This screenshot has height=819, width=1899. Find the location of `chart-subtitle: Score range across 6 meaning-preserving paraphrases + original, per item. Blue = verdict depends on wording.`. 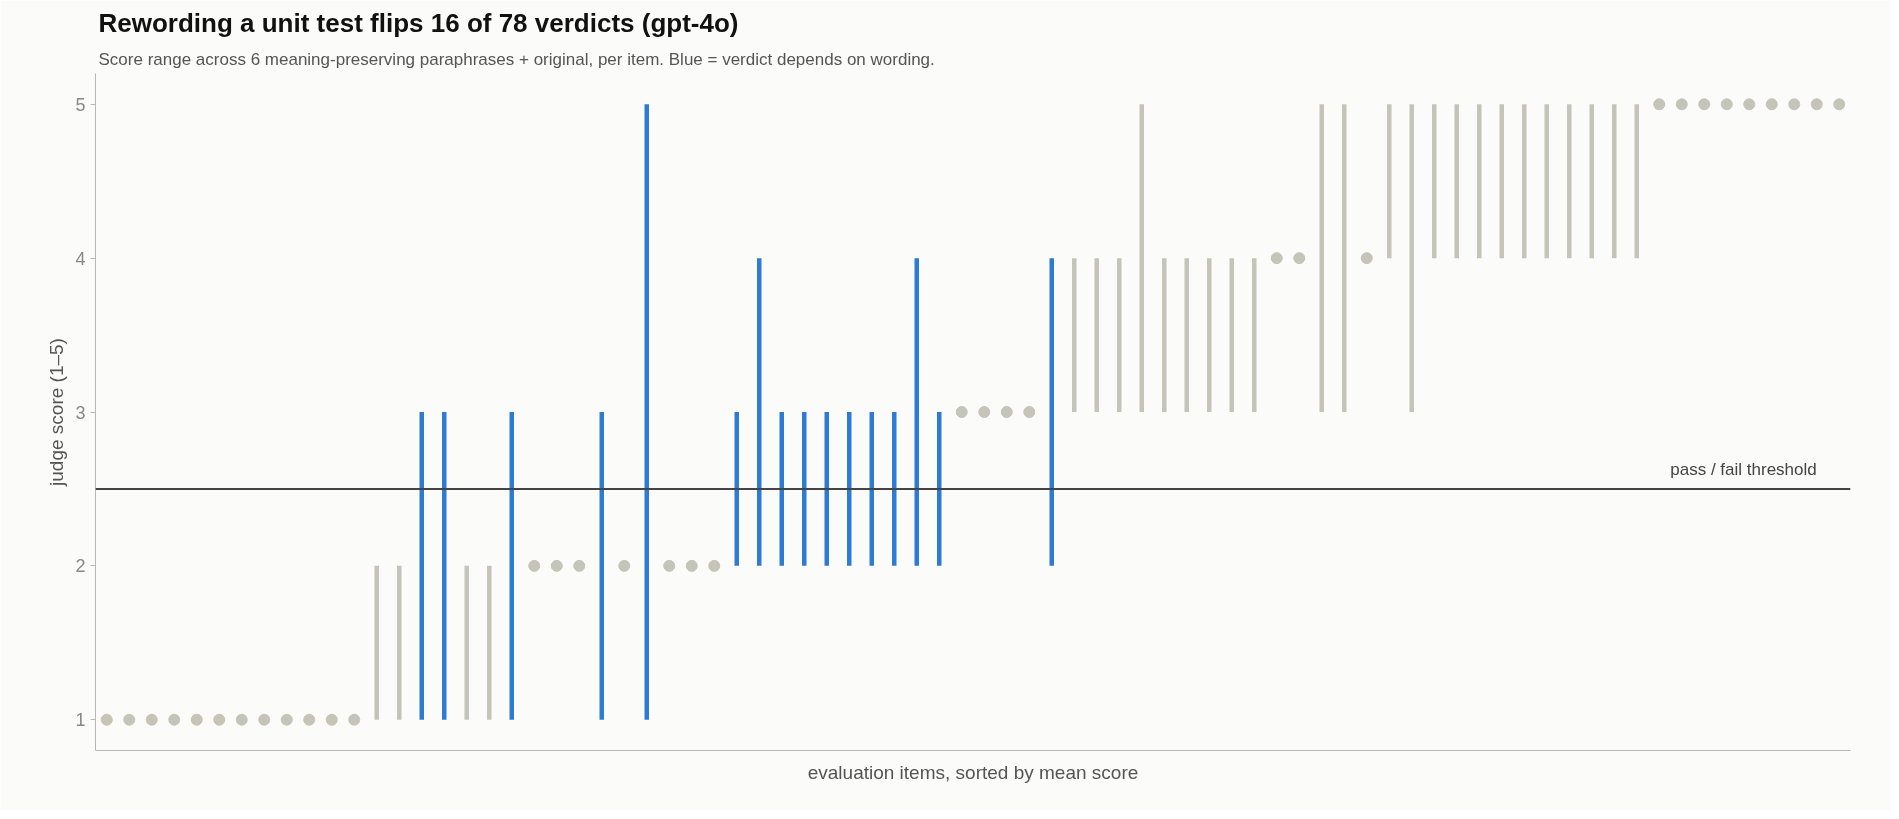

chart-subtitle: Score range across 6 meaning-preserving paraphrases + original, per item. Blue = verdict depends on wording. is located at coordinates (516, 59).